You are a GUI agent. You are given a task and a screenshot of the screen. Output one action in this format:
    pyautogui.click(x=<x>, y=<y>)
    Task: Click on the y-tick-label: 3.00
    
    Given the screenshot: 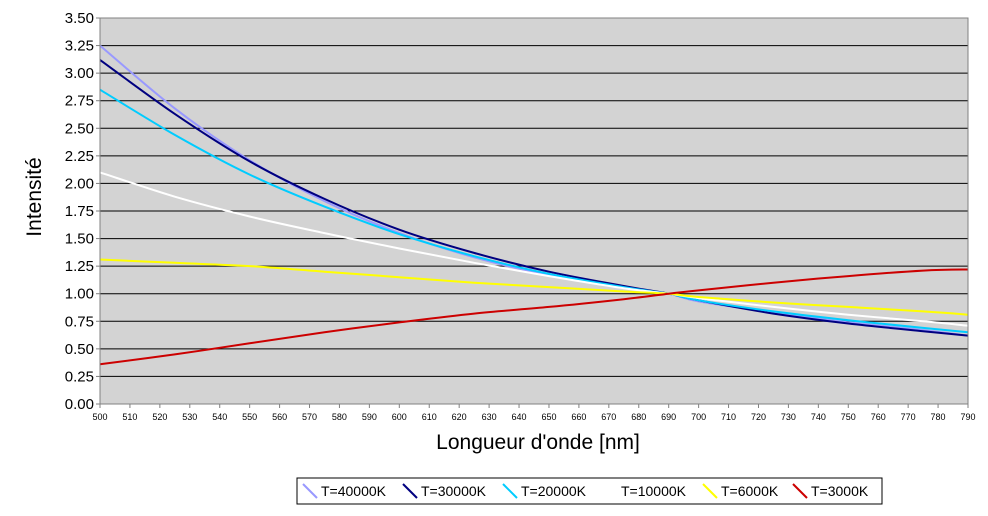 What is the action you would take?
    pyautogui.click(x=79, y=73)
    